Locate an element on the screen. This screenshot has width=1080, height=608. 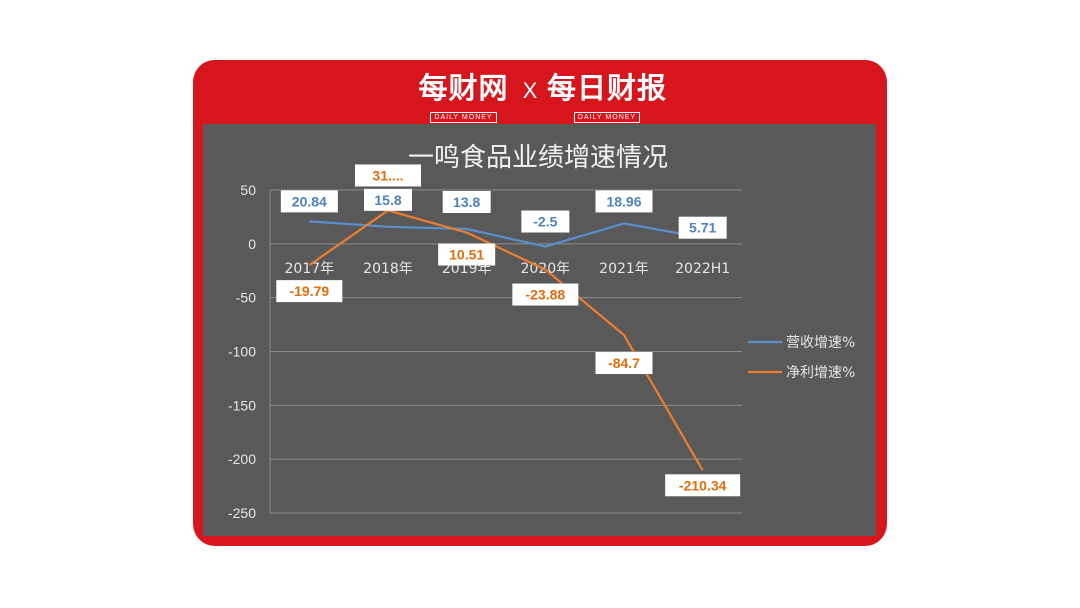
logo-right-subtext: DAILY MONEY is located at coordinates (607, 117).